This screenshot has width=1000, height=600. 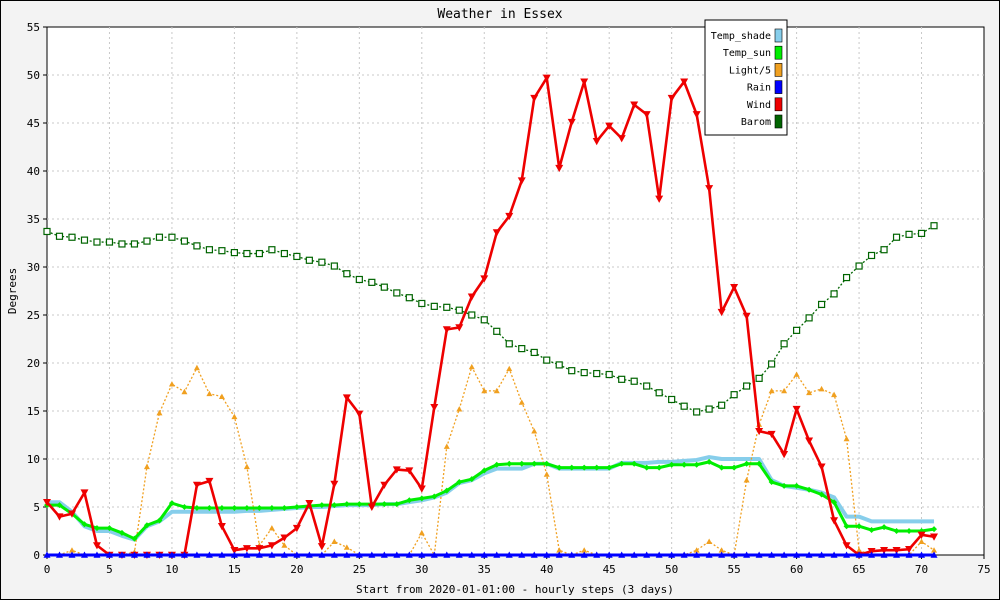 I want to click on y-tick-label: 5, so click(x=36, y=507).